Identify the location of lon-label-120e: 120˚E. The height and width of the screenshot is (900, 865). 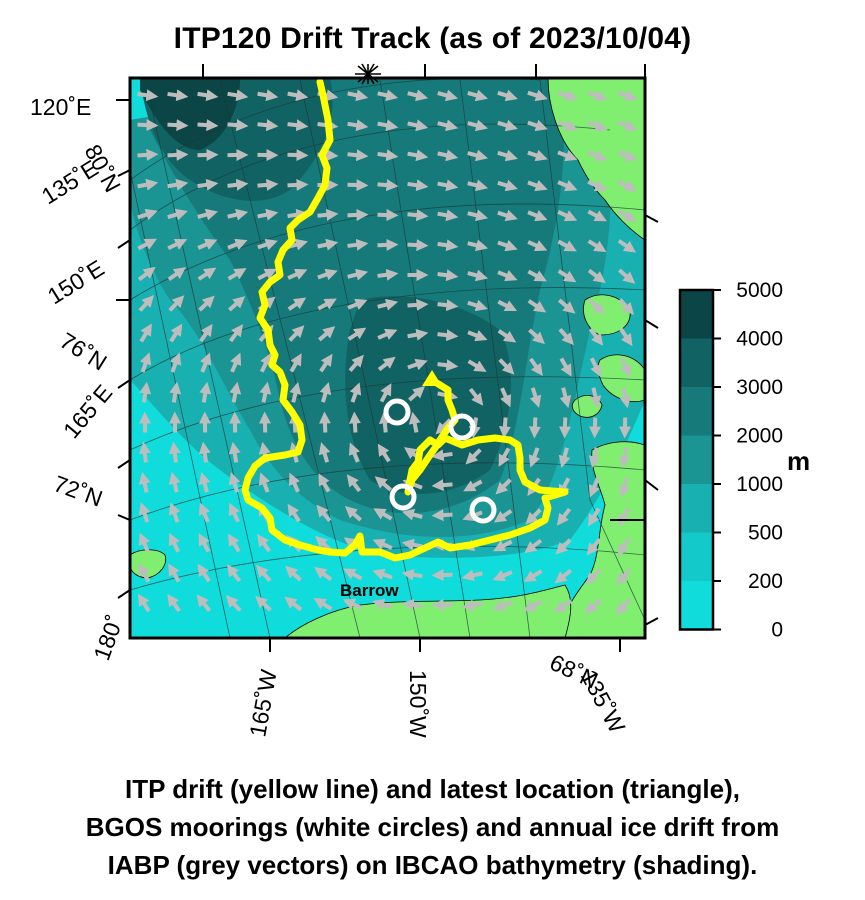
(60, 107).